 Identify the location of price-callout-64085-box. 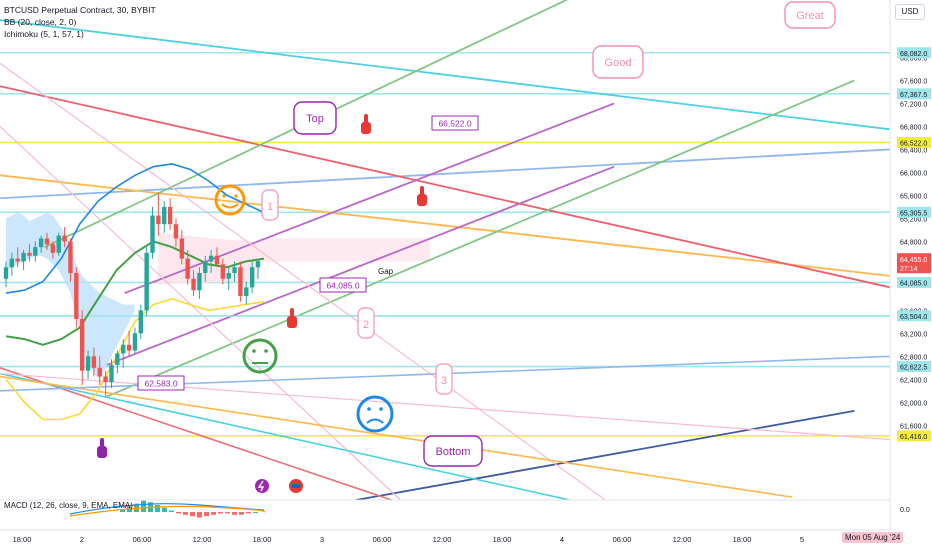
(343, 285).